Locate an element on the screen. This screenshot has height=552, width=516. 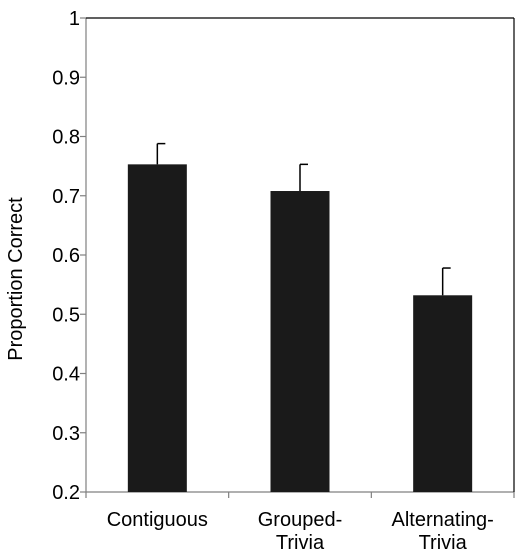
y-tick-label: 0.7 is located at coordinates (66, 197).